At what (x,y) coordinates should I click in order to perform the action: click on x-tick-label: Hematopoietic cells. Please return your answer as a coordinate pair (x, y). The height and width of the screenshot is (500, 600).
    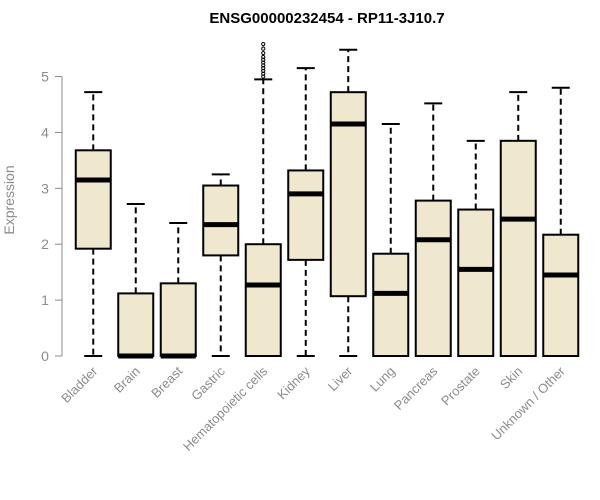
    Looking at the image, I should click on (225, 408).